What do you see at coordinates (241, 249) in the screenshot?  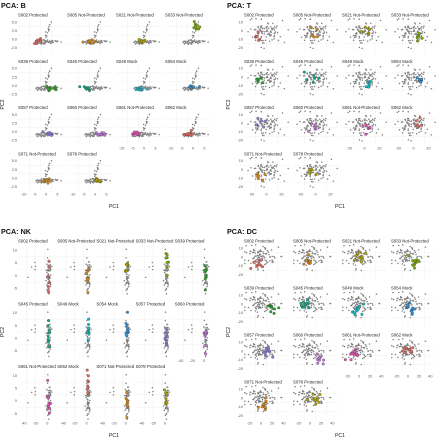 I see `y-tick-label: 10` at bounding box center [241, 249].